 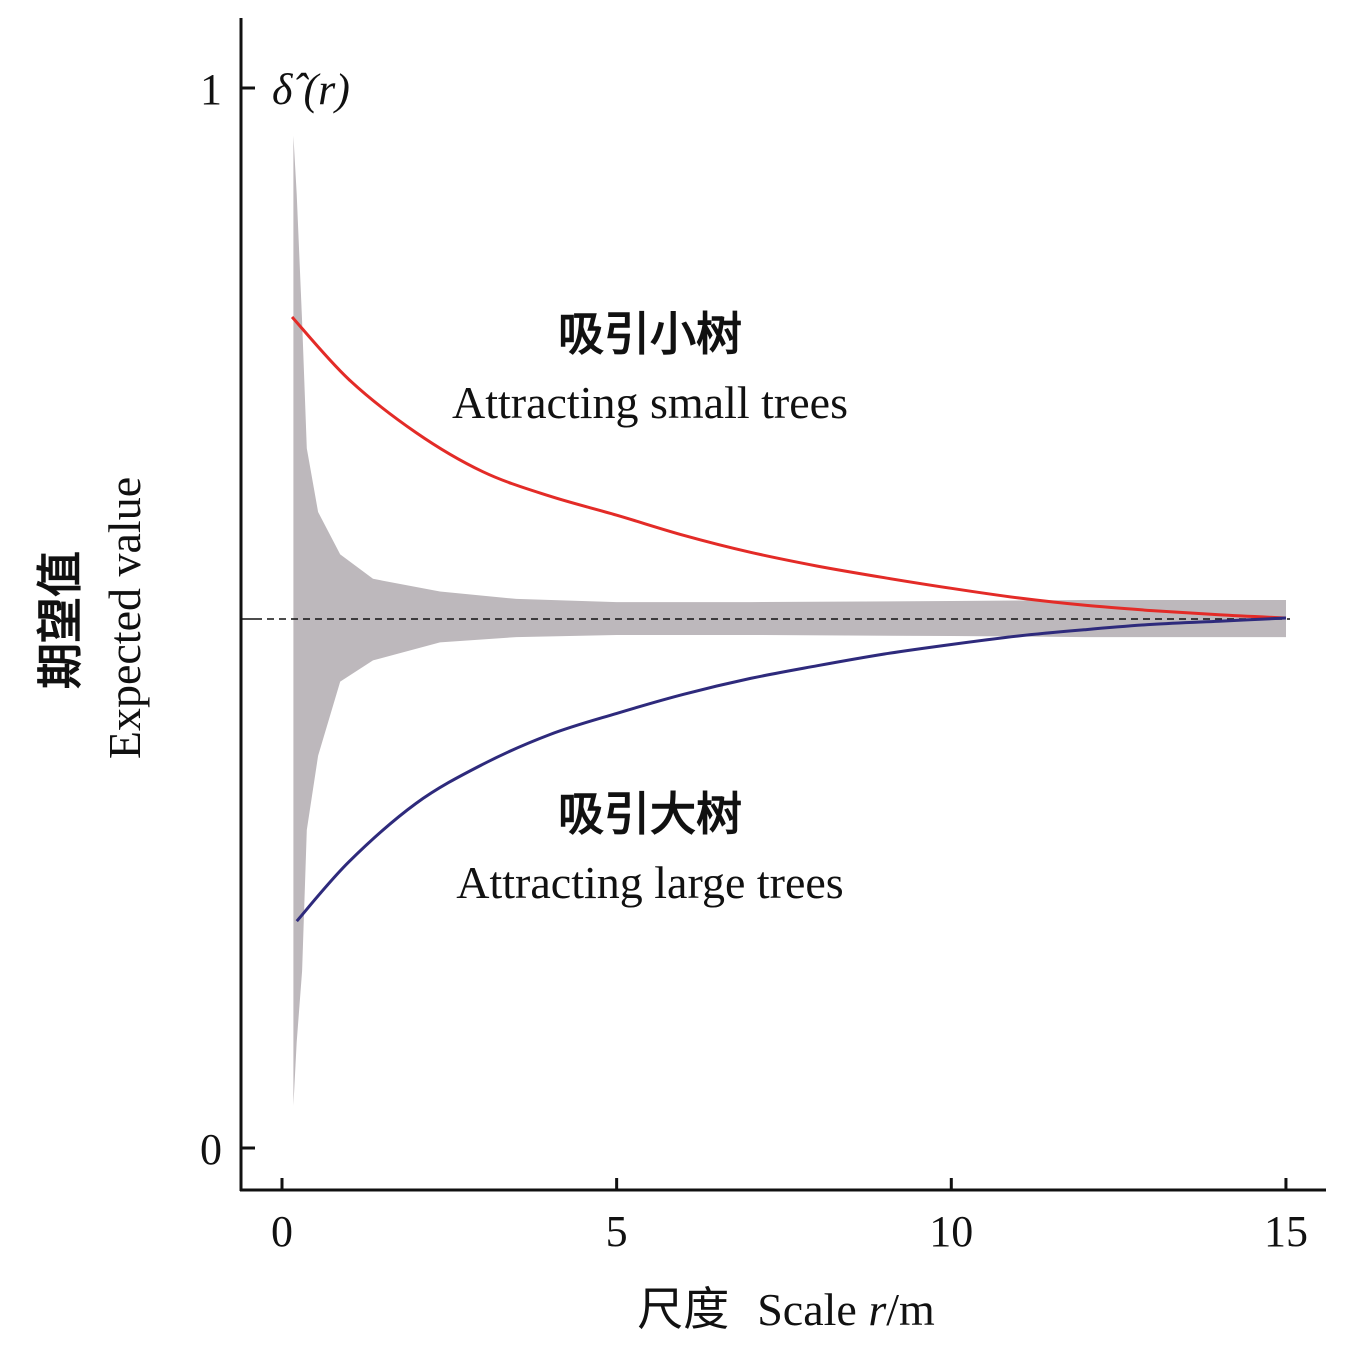 I want to click on y-symbol: δ̂ (r), so click(x=311, y=89).